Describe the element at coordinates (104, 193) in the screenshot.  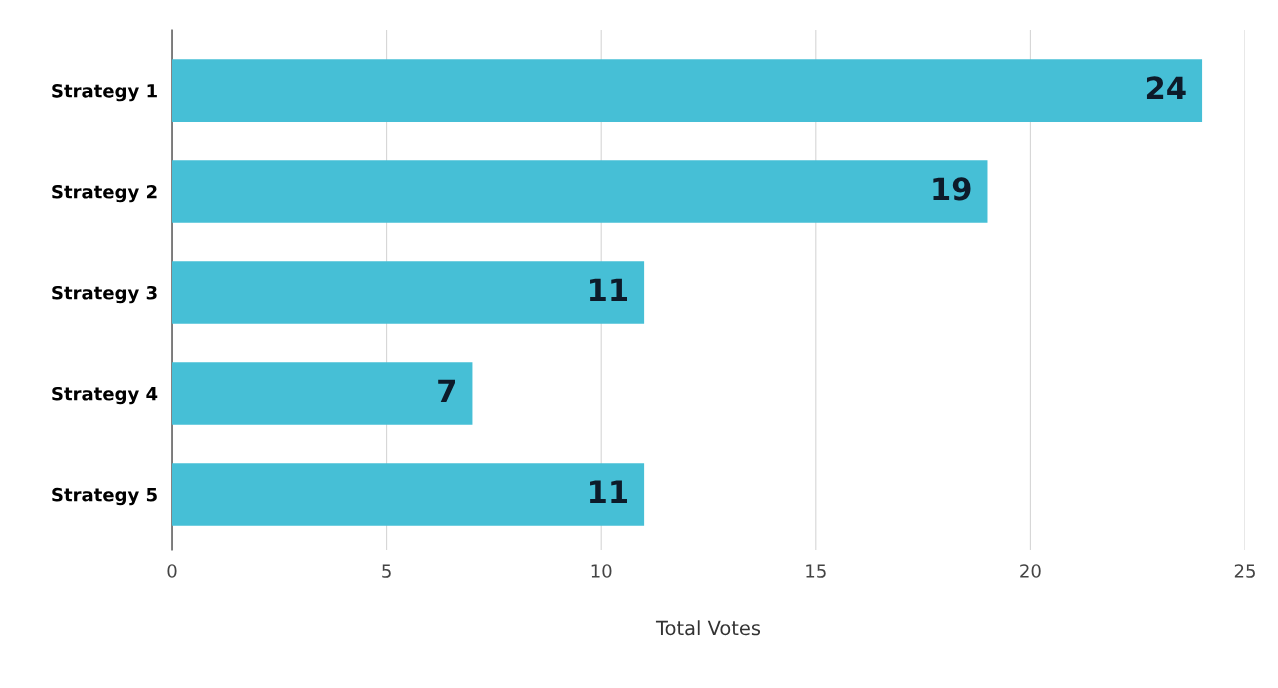
I see `y-tick-label: Strategy 2` at that location.